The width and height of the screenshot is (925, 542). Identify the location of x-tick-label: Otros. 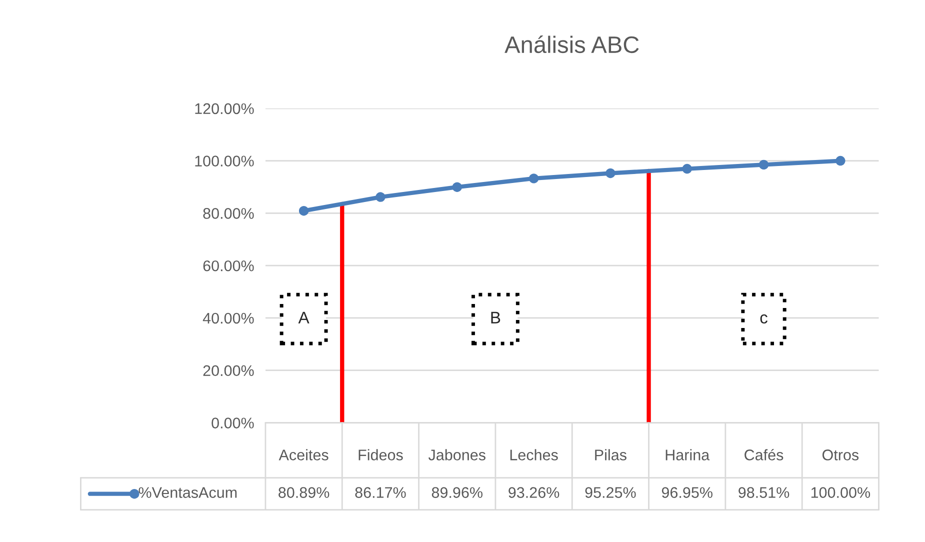
(840, 455).